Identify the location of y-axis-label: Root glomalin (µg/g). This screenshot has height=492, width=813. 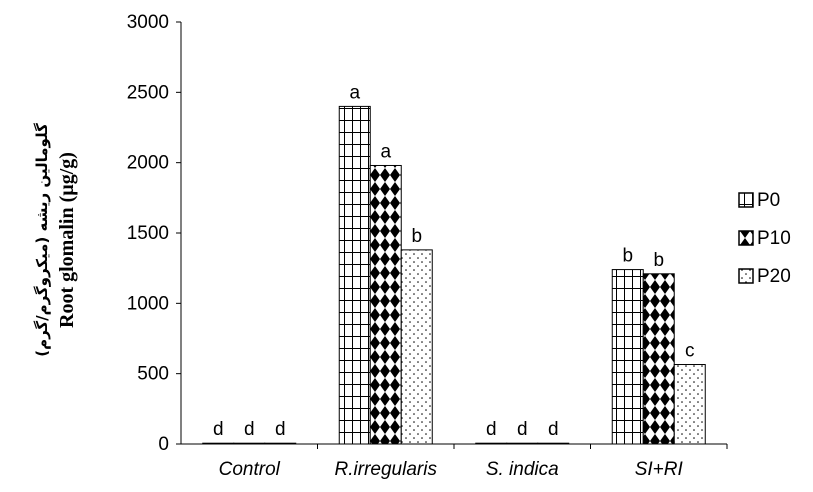
(67, 240).